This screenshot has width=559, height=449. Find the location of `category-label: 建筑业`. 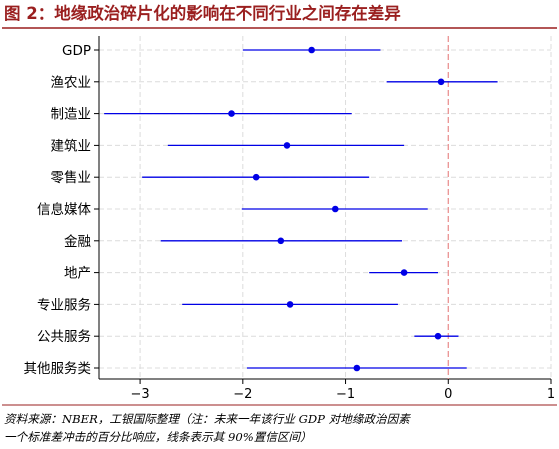

category-label: 建筑业 is located at coordinates (71, 146).